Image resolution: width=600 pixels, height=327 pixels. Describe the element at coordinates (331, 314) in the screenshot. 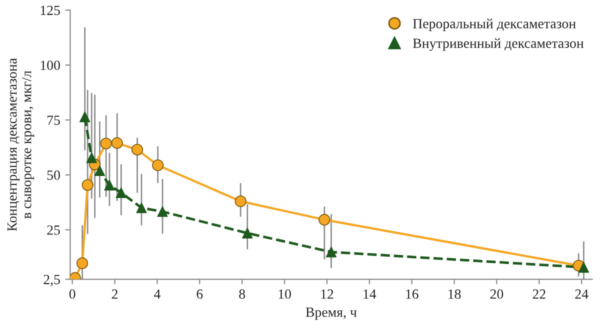

I see `x-axis-title: Время, ч` at that location.